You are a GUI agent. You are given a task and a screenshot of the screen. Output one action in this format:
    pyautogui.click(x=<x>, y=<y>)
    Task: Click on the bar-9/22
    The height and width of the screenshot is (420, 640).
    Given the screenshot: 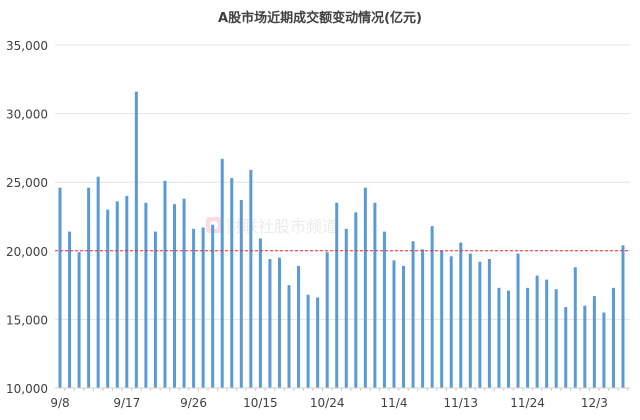 What is the action you would take?
    pyautogui.click(x=155, y=309)
    